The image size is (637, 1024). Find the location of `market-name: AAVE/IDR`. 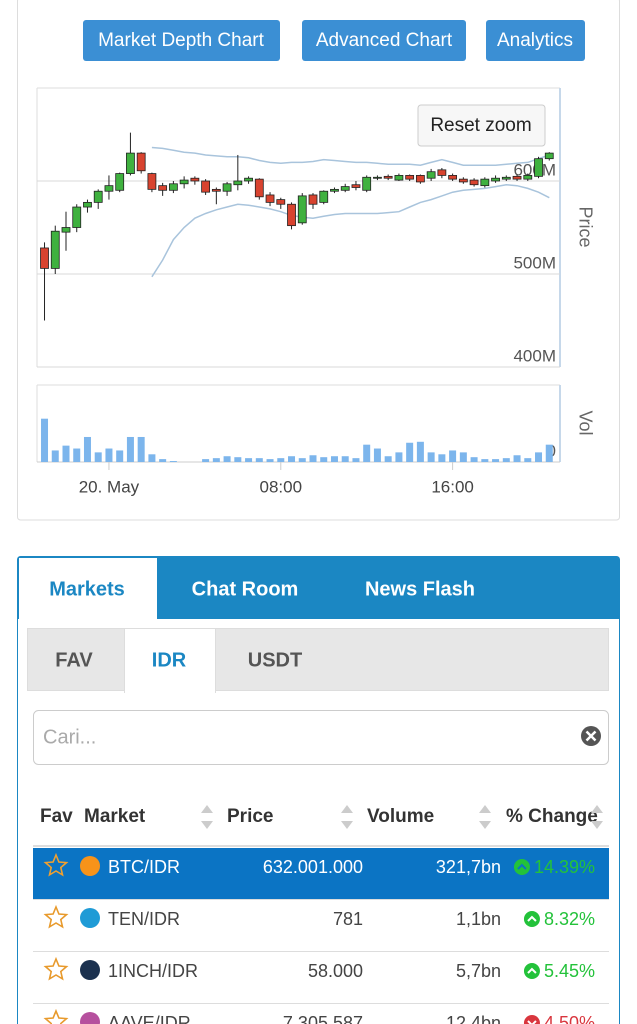

market-name: AAVE/IDR is located at coordinates (149, 1018).